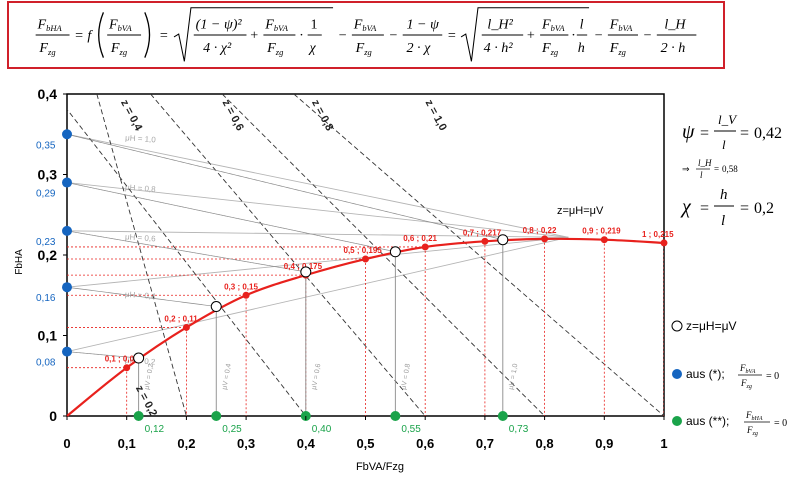 The height and width of the screenshot is (479, 810). What do you see at coordinates (122, 359) in the screenshot?
I see `data-label: 0,1 ; 0,06` at bounding box center [122, 359].